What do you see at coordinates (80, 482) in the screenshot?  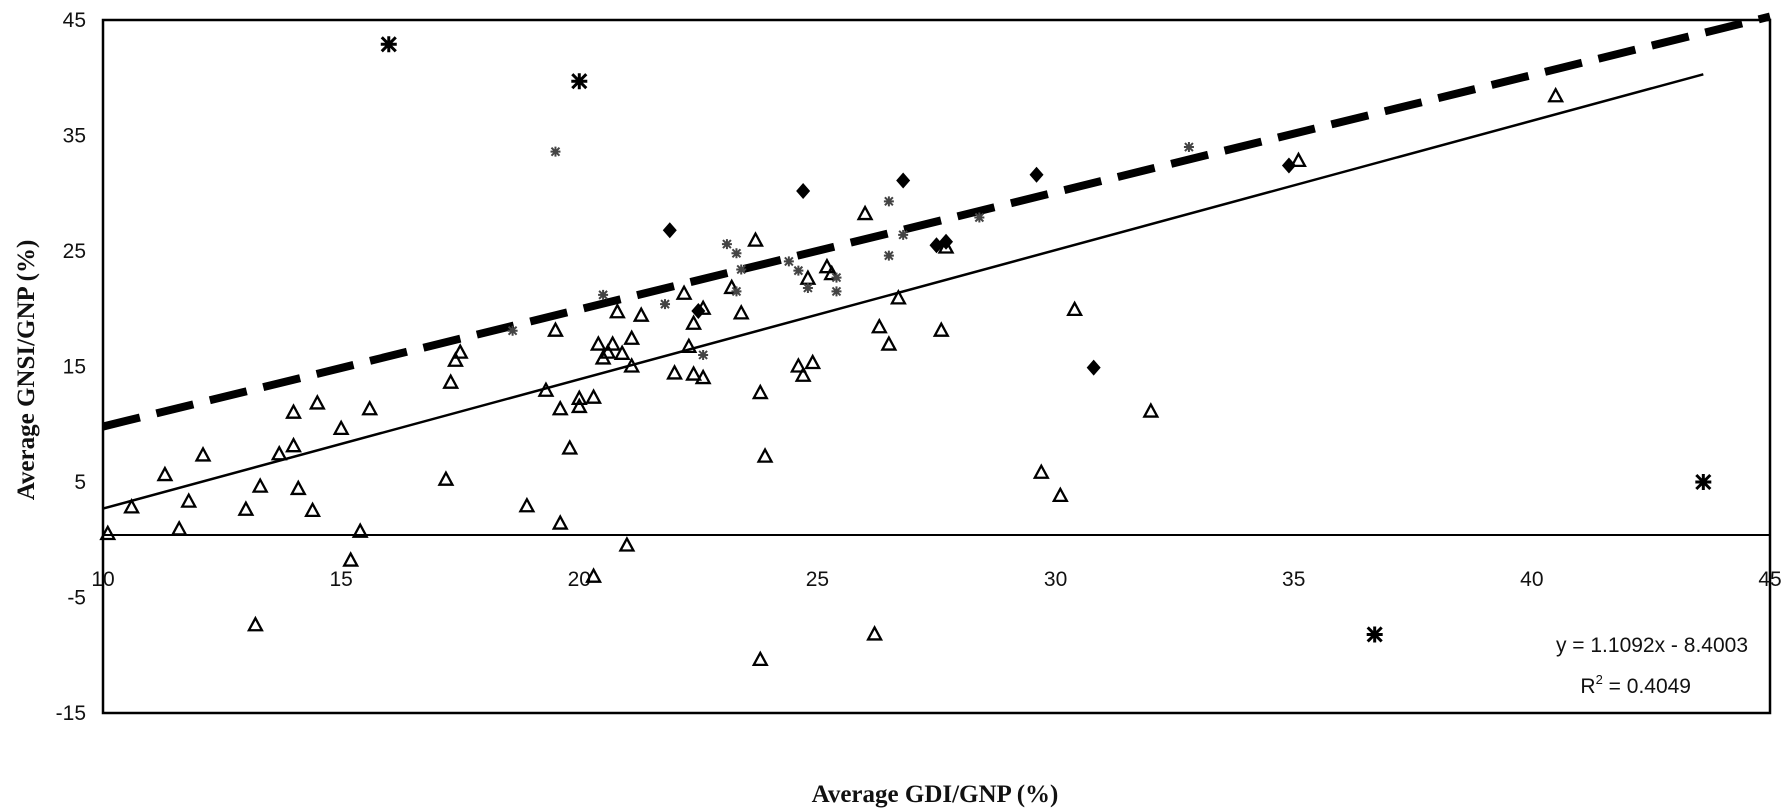 I see `y-tick-label: 5` at bounding box center [80, 482].